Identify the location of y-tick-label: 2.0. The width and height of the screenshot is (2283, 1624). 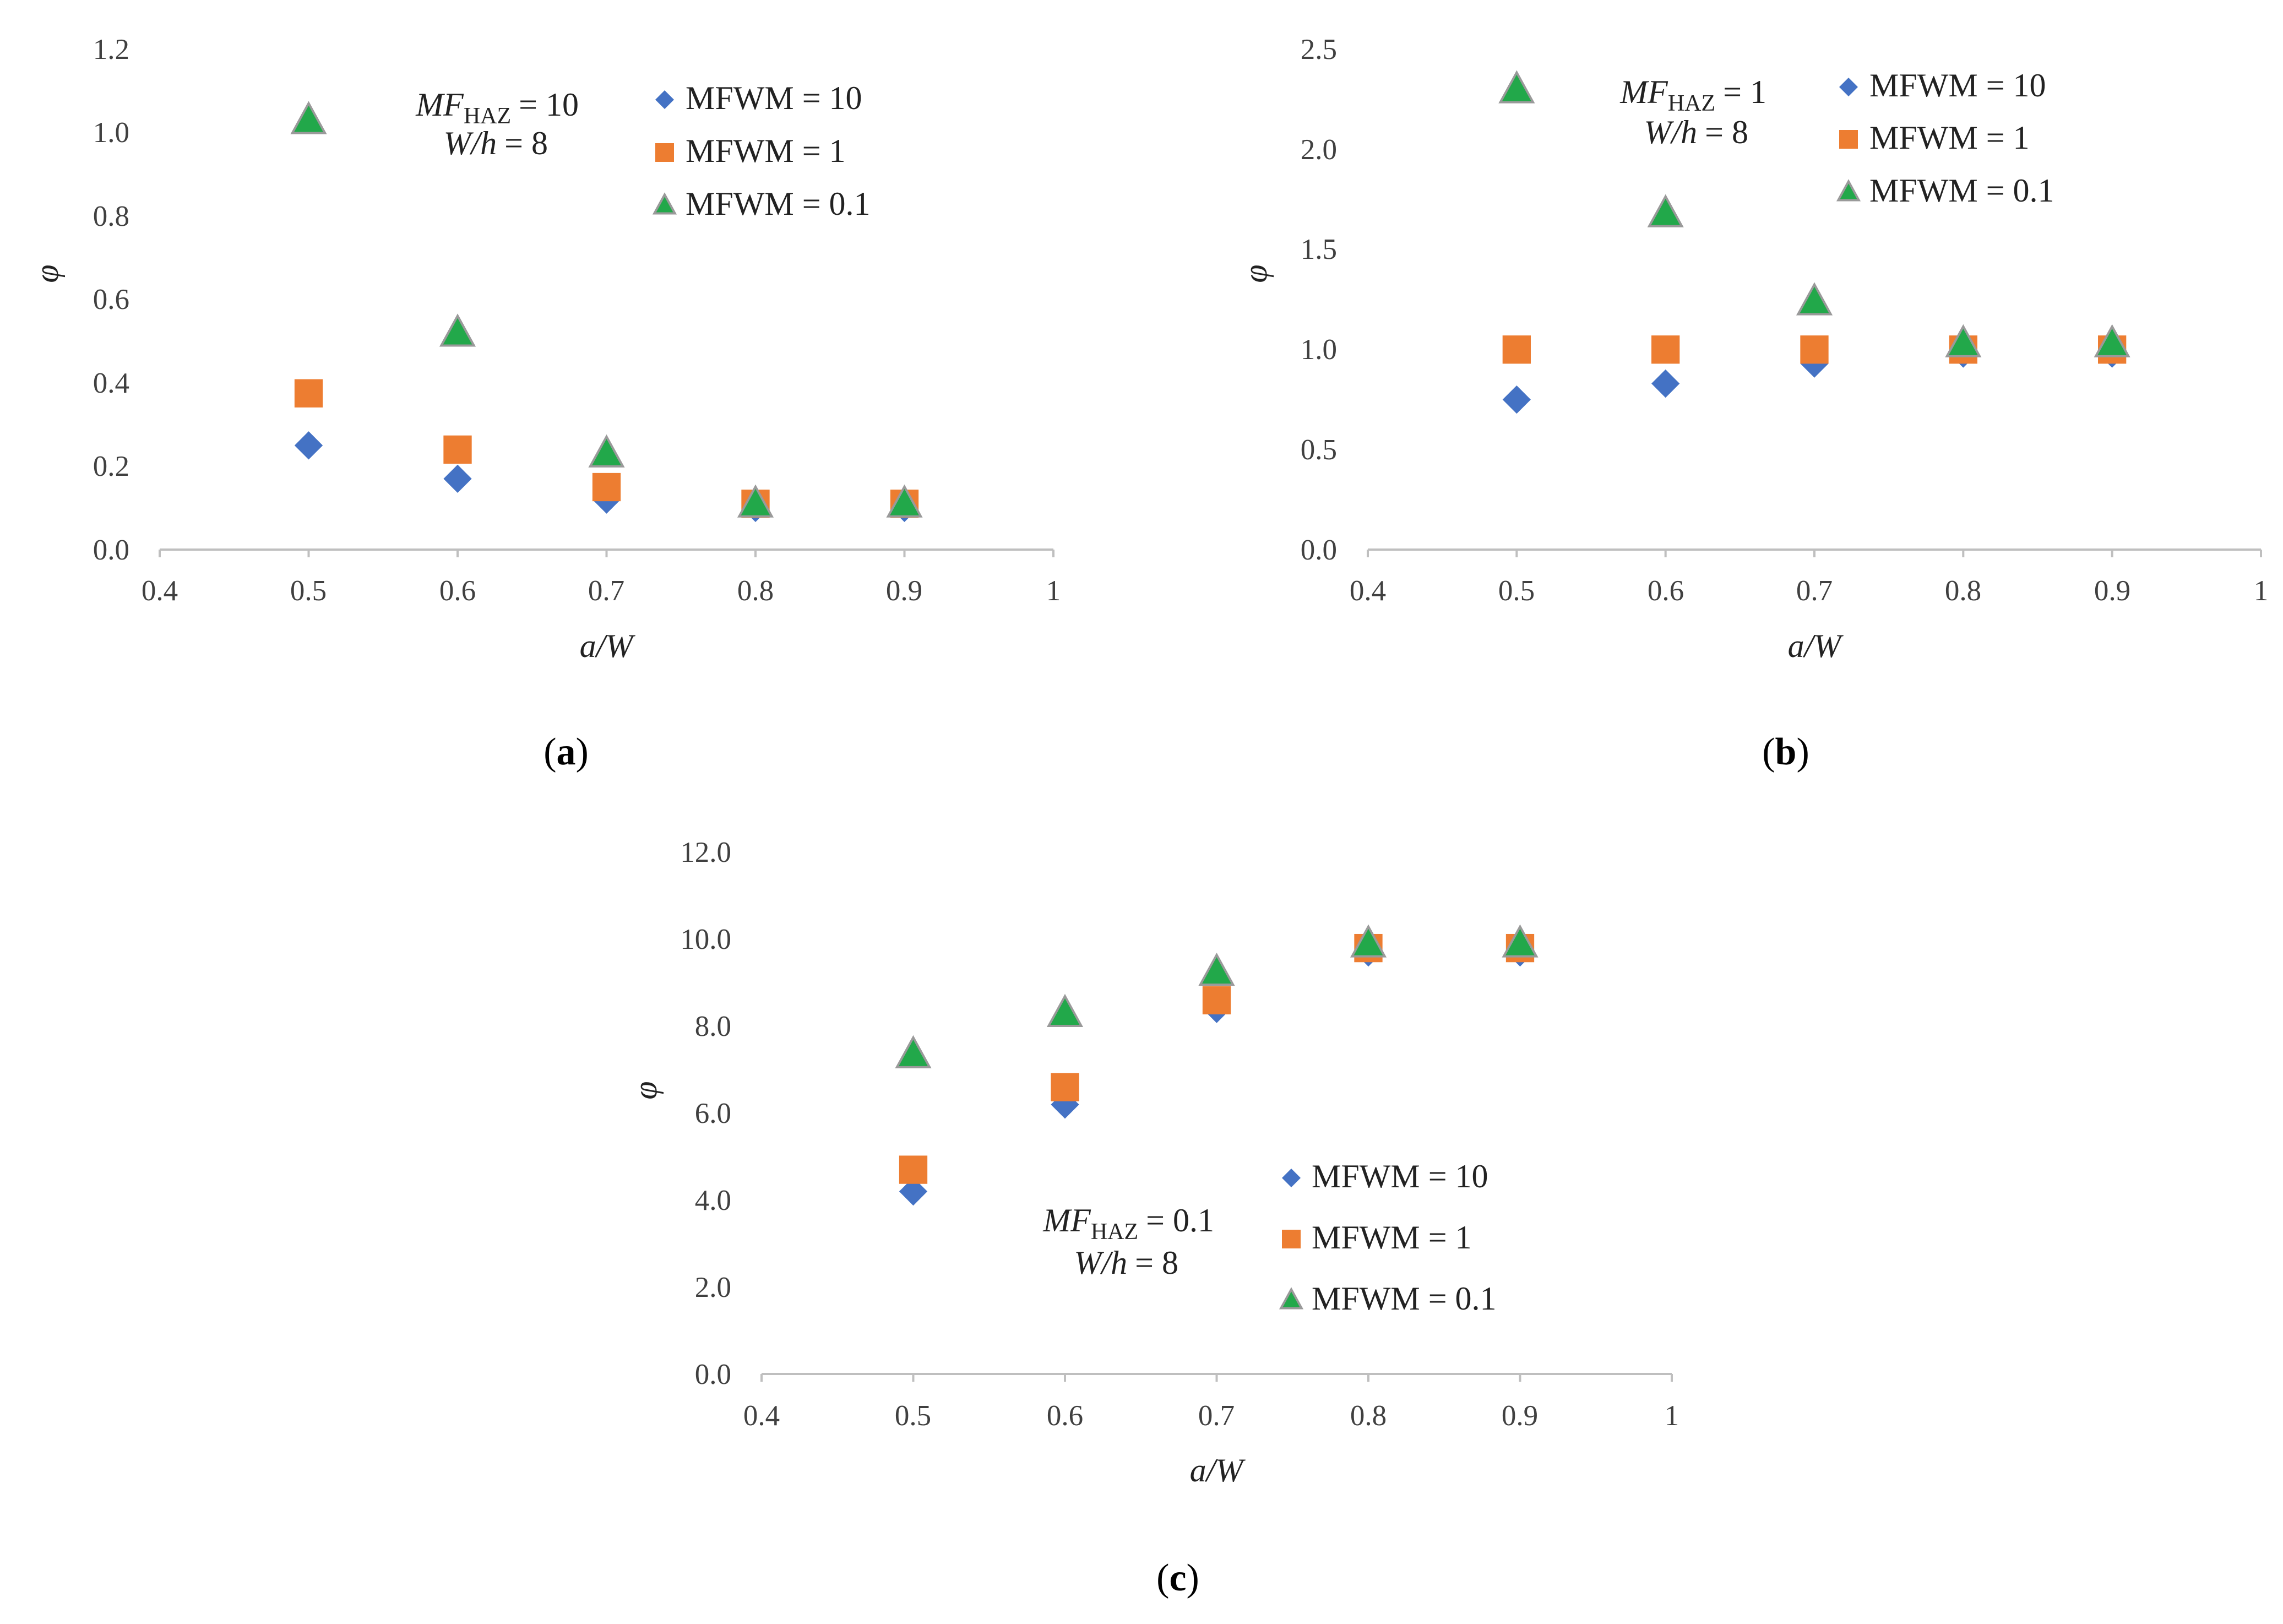
(713, 1287).